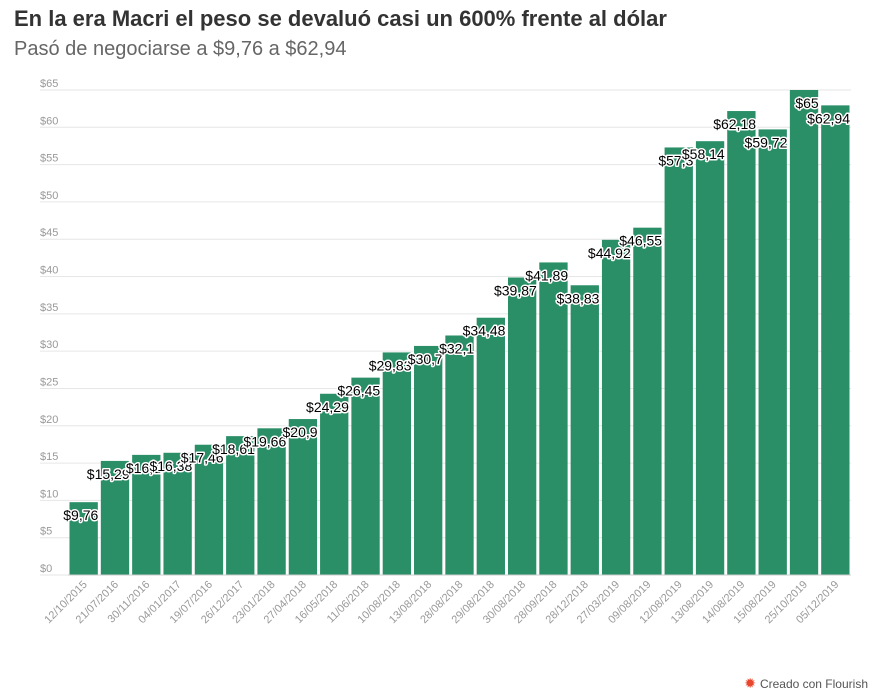  What do you see at coordinates (202, 458) in the screenshot?
I see `data-label: $17,46` at bounding box center [202, 458].